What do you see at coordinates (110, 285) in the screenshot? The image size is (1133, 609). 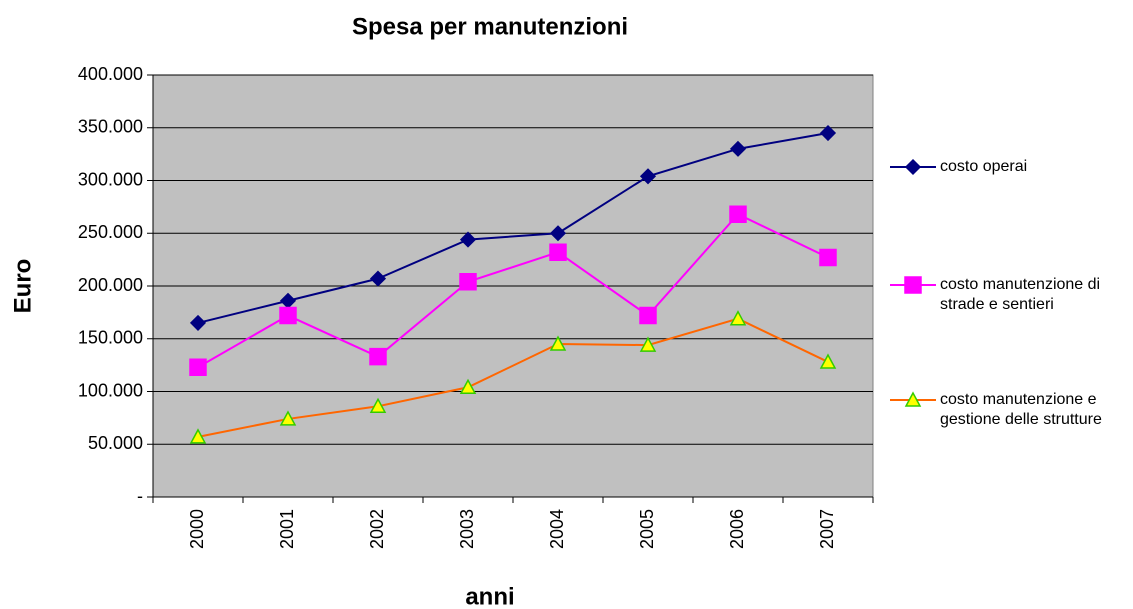 I see `y-tick-label: 200.000` at bounding box center [110, 285].